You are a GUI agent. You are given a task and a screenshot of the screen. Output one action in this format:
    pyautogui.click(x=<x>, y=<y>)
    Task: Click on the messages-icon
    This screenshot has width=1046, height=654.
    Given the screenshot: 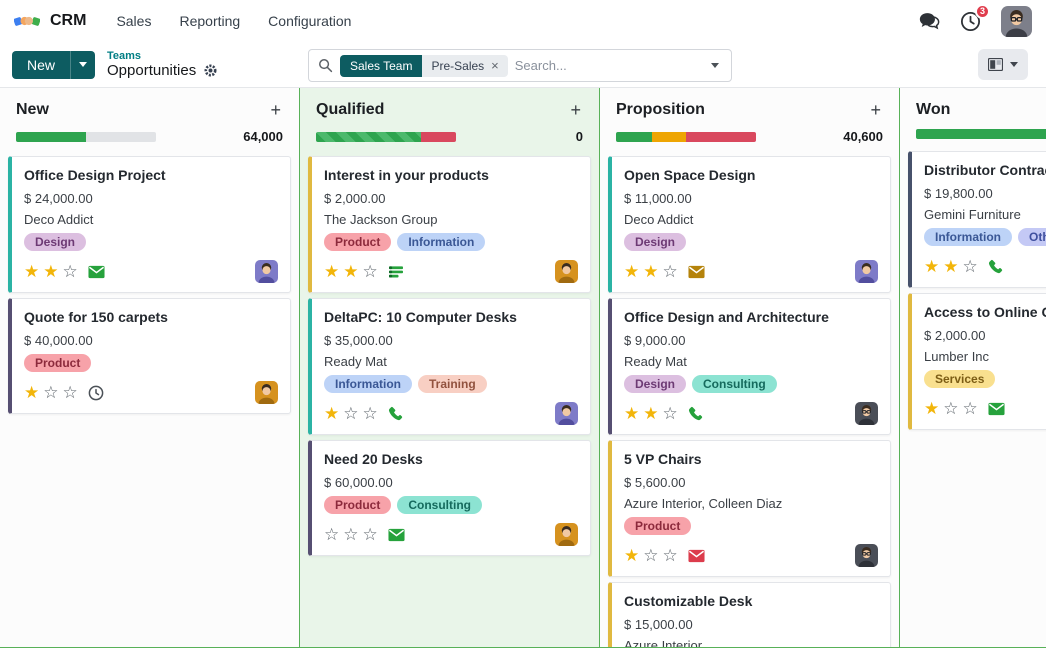 What is the action you would take?
    pyautogui.click(x=929, y=21)
    